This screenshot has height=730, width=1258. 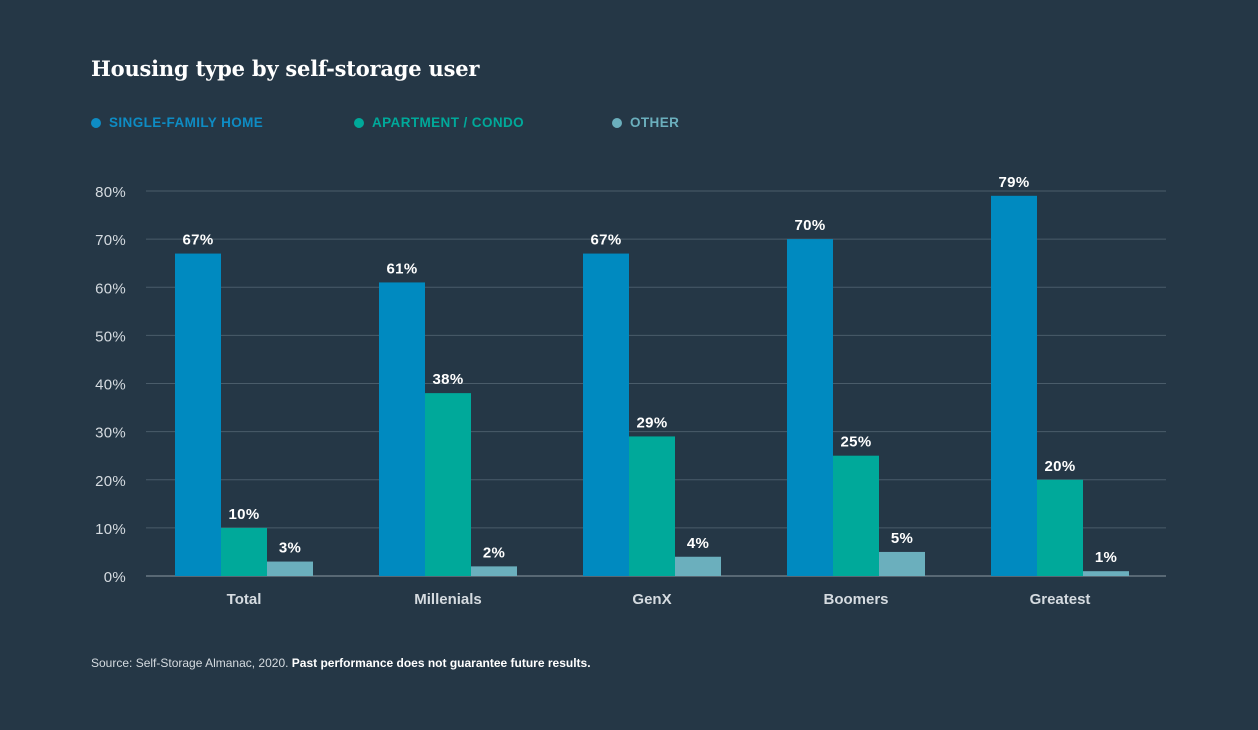 What do you see at coordinates (110, 529) in the screenshot?
I see `y-tick-label: 10%` at bounding box center [110, 529].